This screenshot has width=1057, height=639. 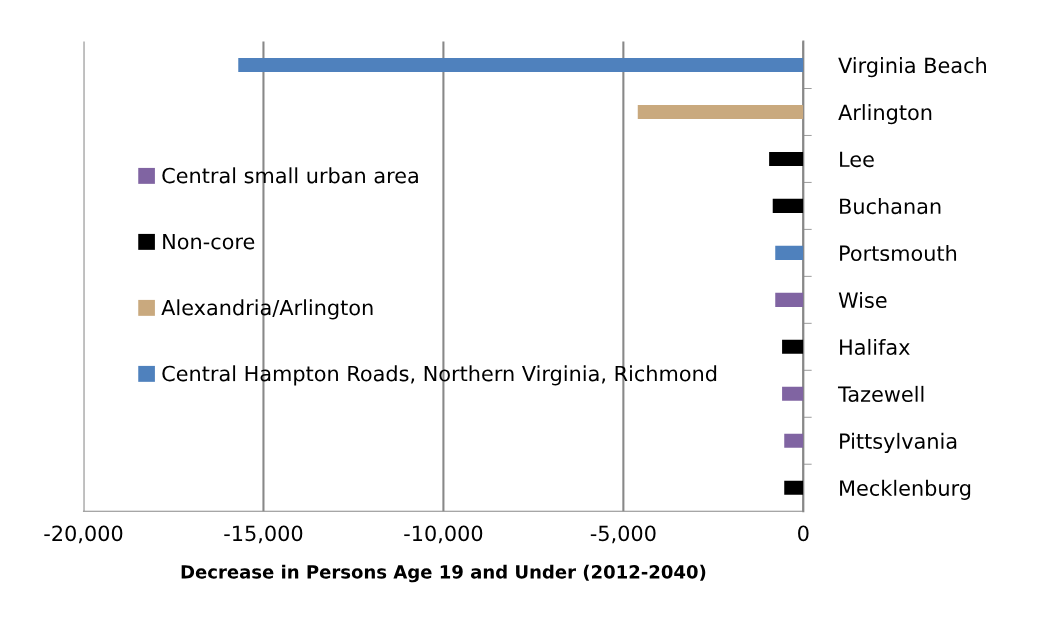 I want to click on y-tick-label: Mecklenburg, so click(x=905, y=489).